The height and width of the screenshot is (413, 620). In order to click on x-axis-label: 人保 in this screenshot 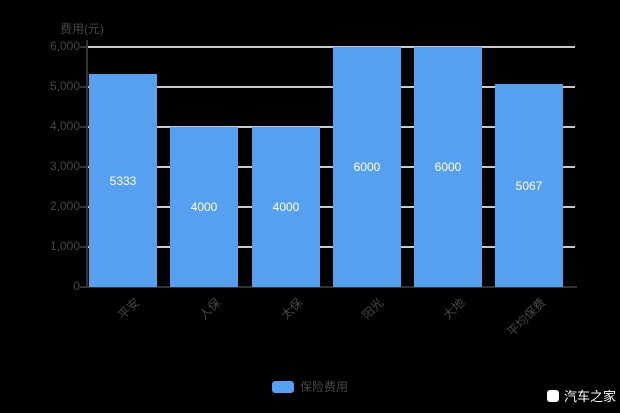, I will do `click(210, 309)`.